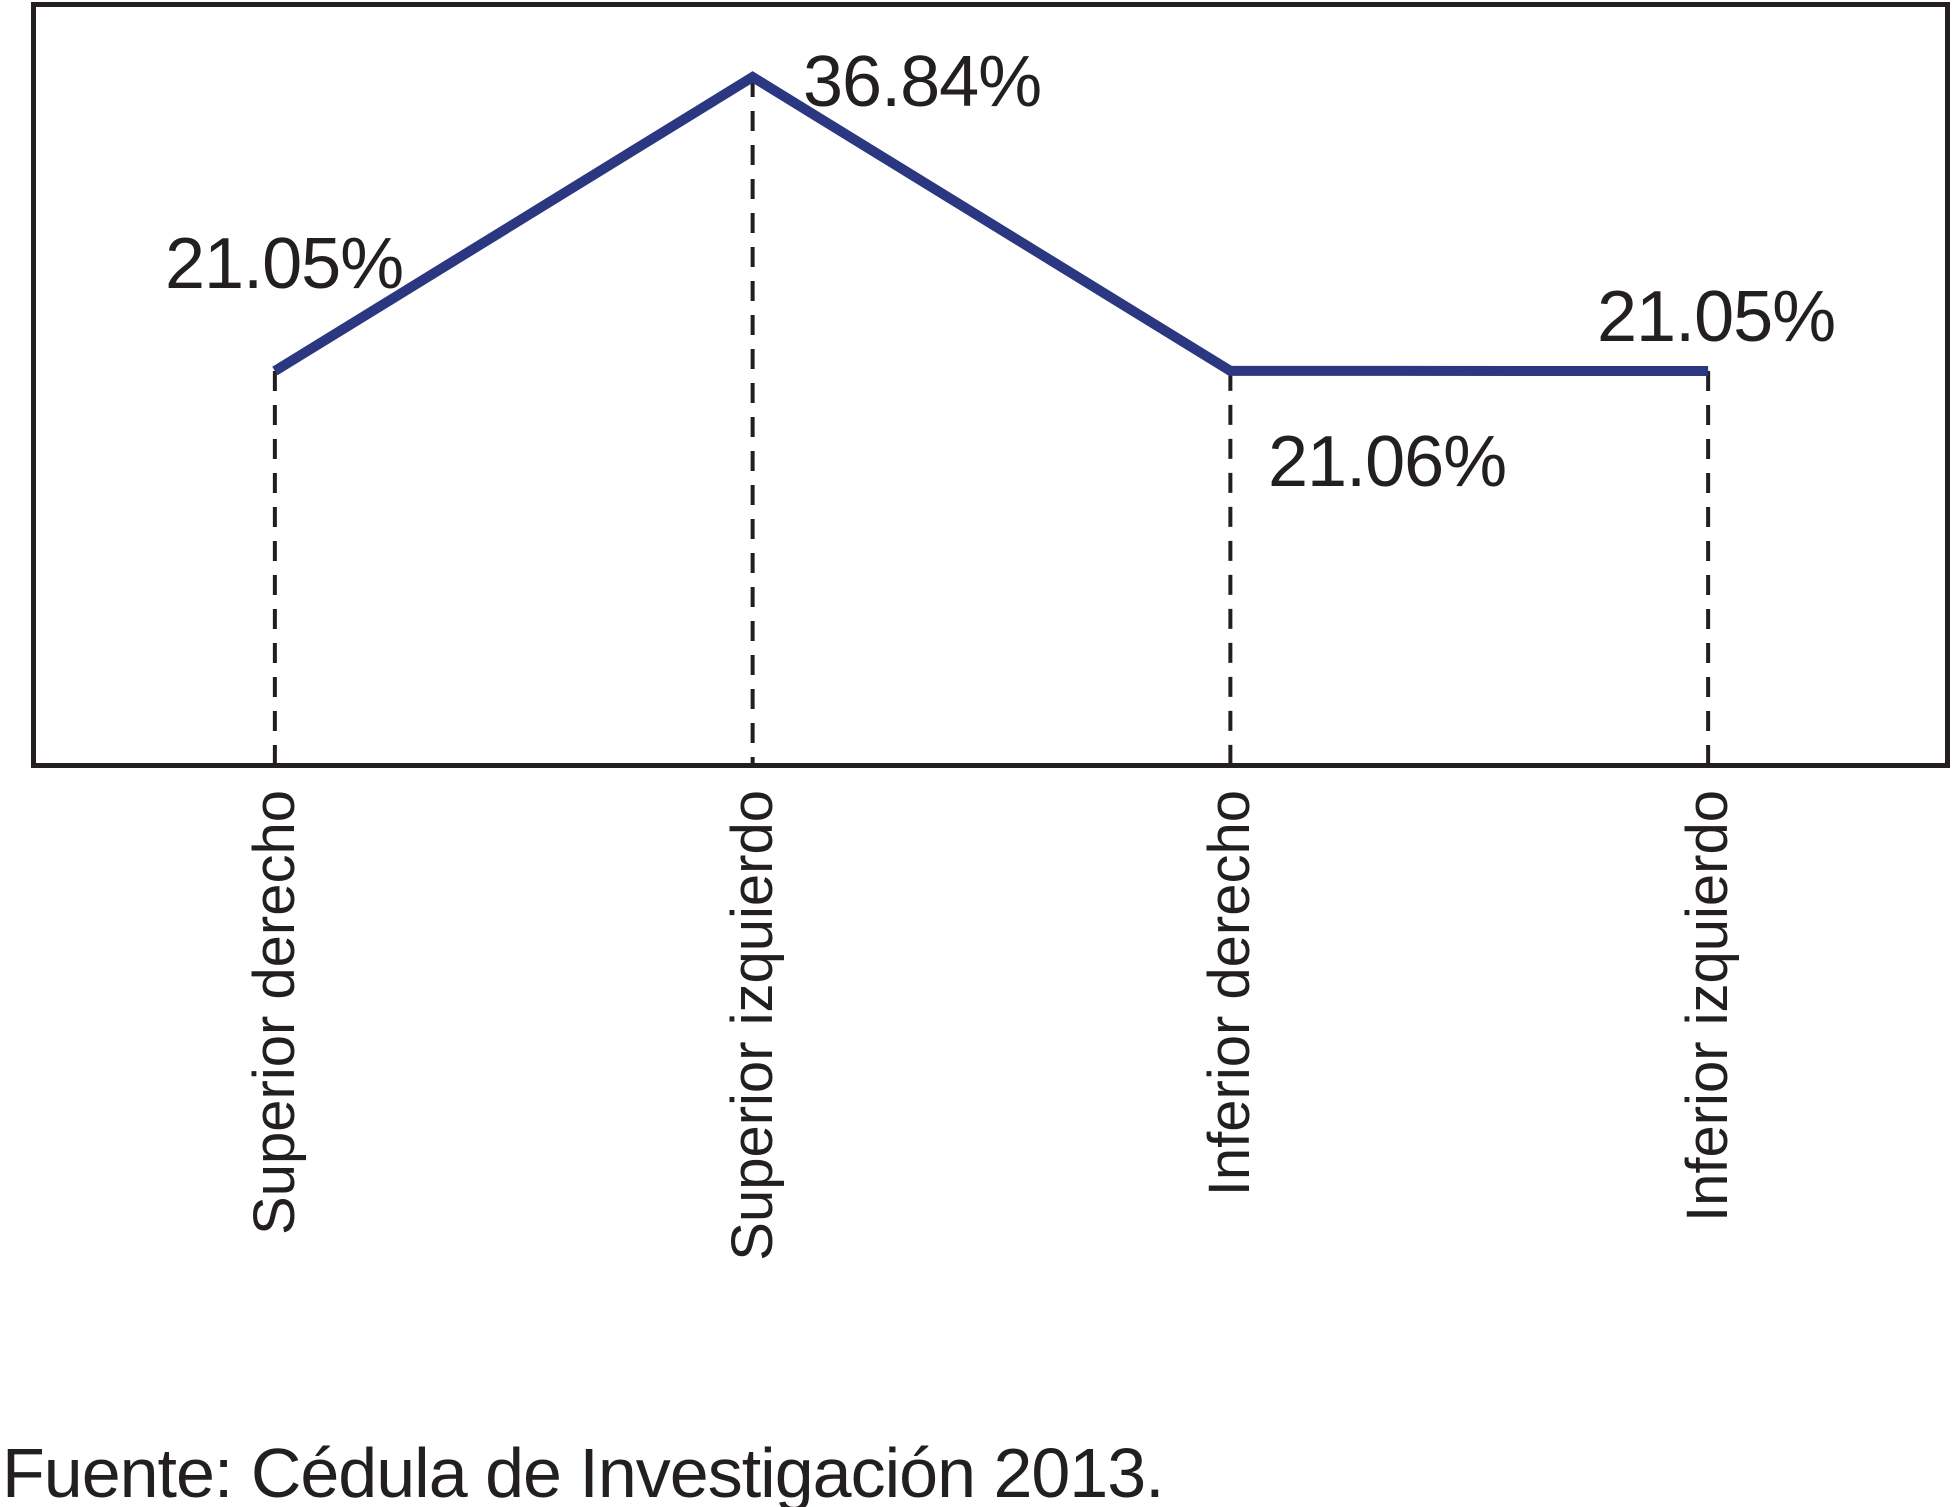  Describe the element at coordinates (1708, 1006) in the screenshot. I see `x-tick-label-text: Inferior izquierdo` at that location.